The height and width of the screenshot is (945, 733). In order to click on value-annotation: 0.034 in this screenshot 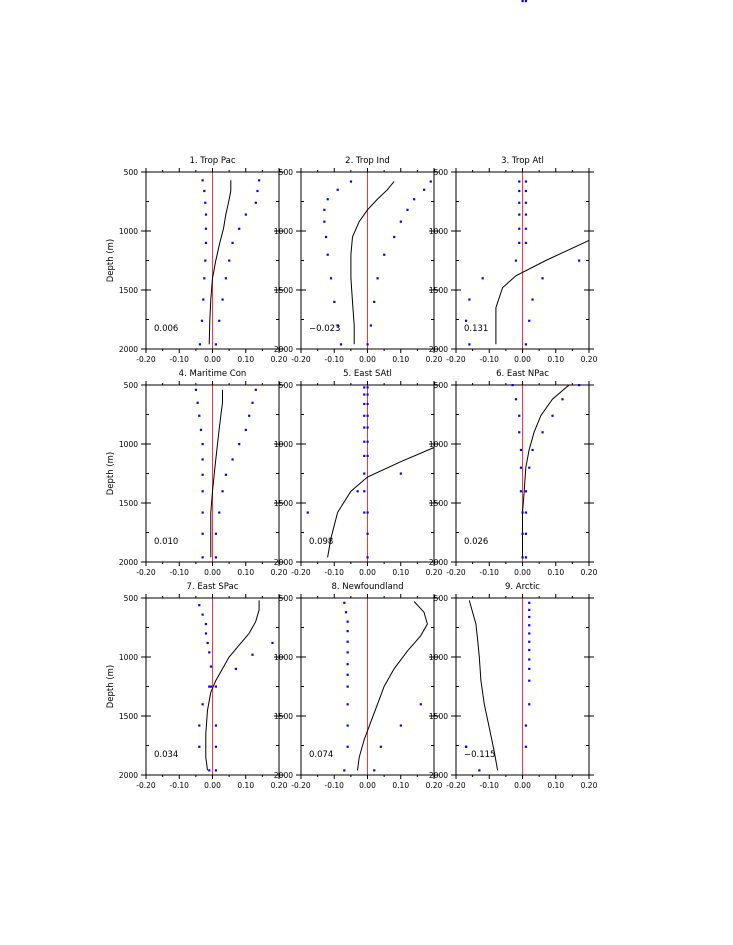, I will do `click(166, 755)`.